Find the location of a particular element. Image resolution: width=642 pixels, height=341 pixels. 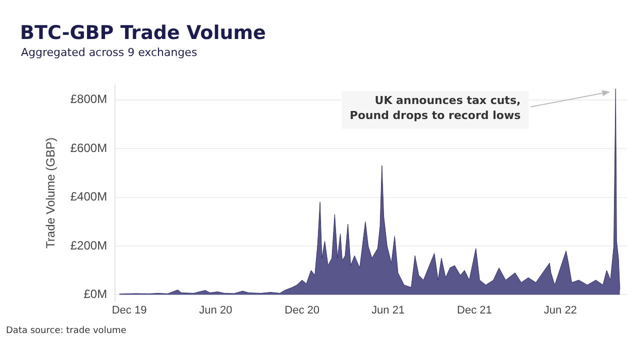

x-tick-label: Jun 21 is located at coordinates (388, 310).